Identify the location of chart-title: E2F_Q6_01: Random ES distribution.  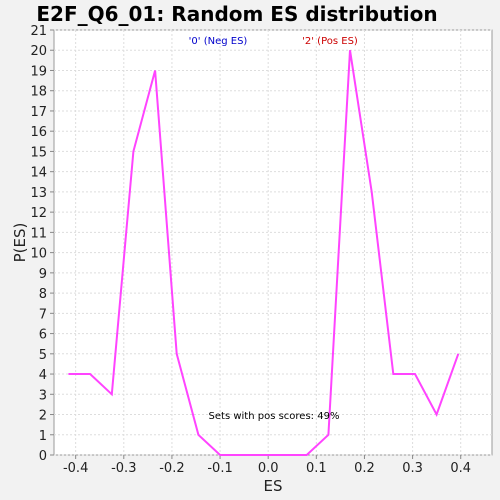
(237, 14).